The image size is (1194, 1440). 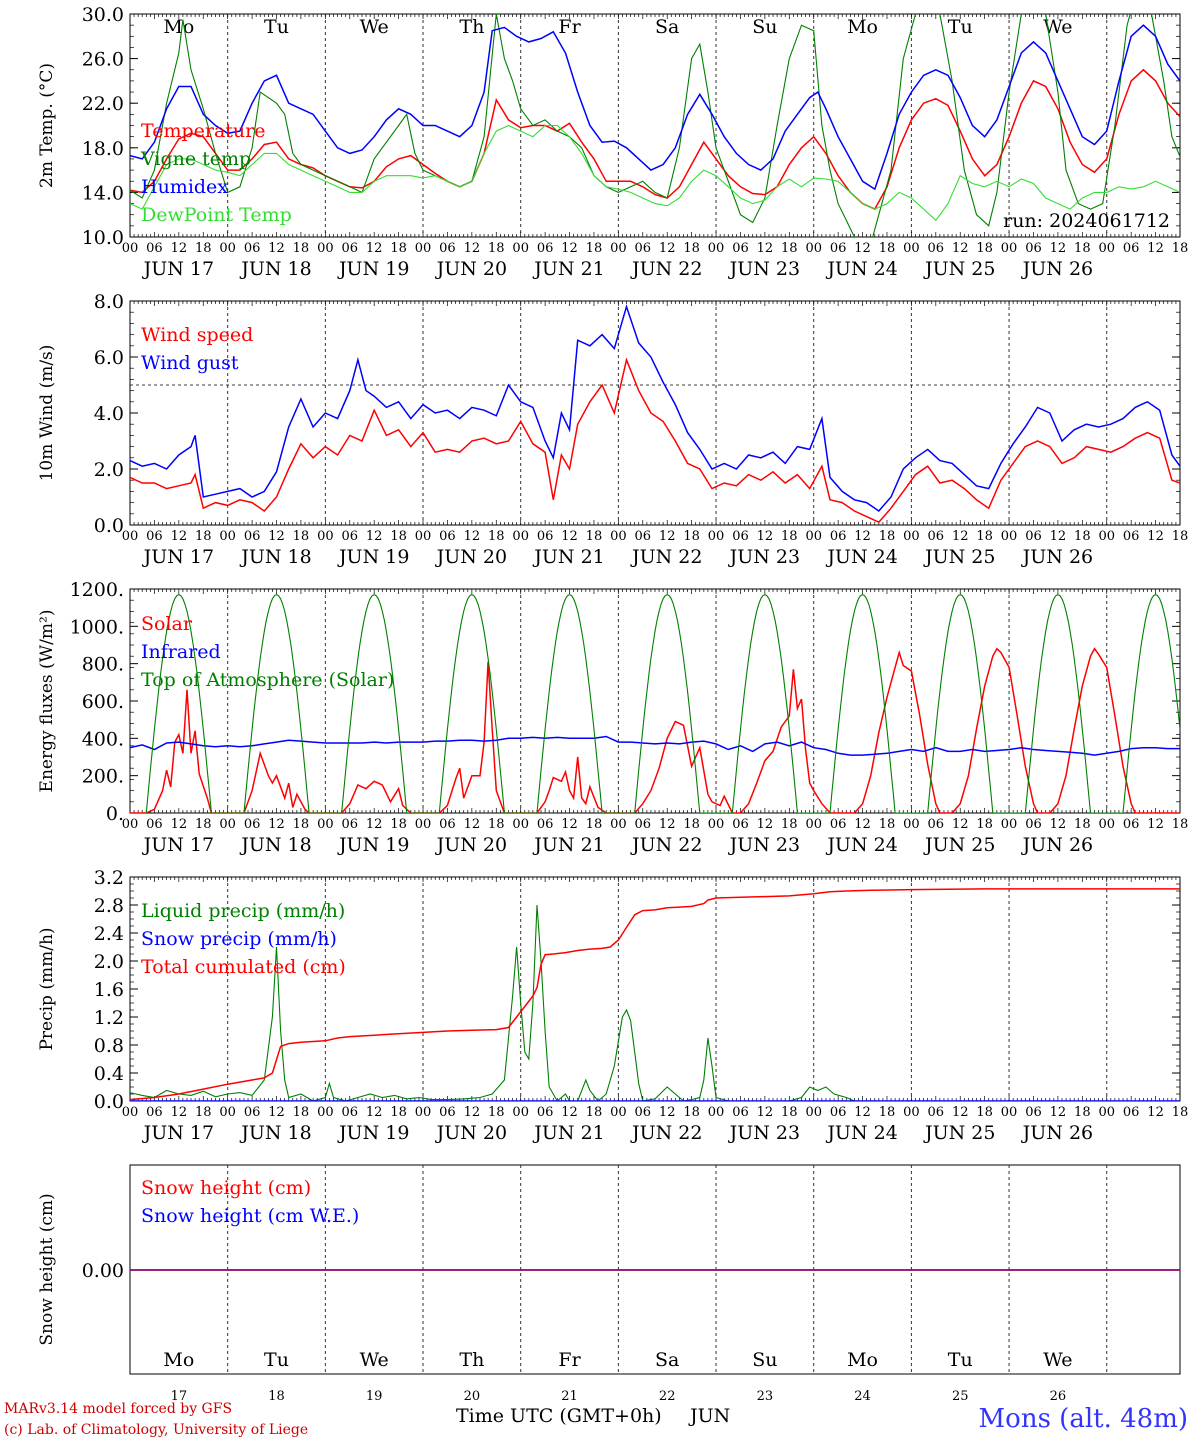 I want to click on y-tick-label: 1000., so click(x=97, y=627).